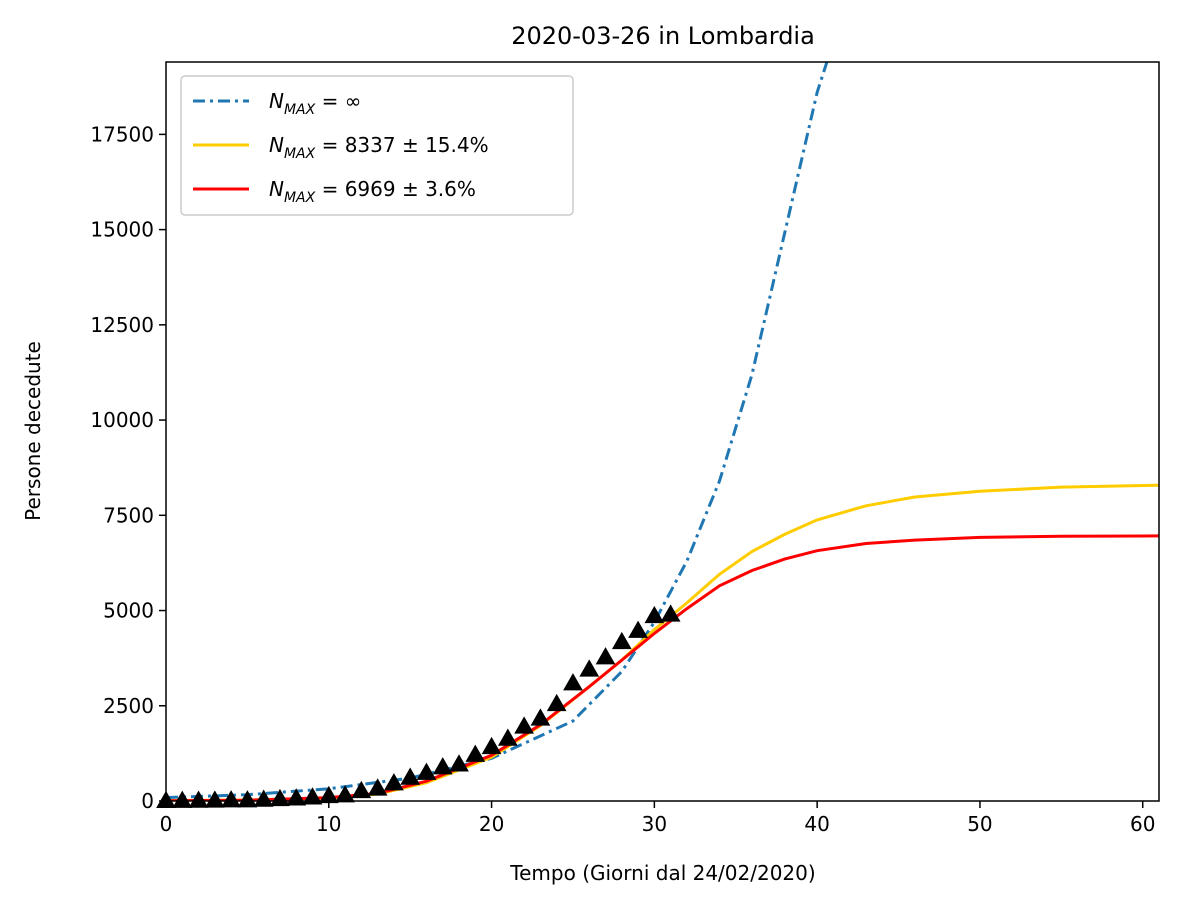 The image size is (1180, 908). What do you see at coordinates (128, 611) in the screenshot?
I see `y-tick-label: 5000` at bounding box center [128, 611].